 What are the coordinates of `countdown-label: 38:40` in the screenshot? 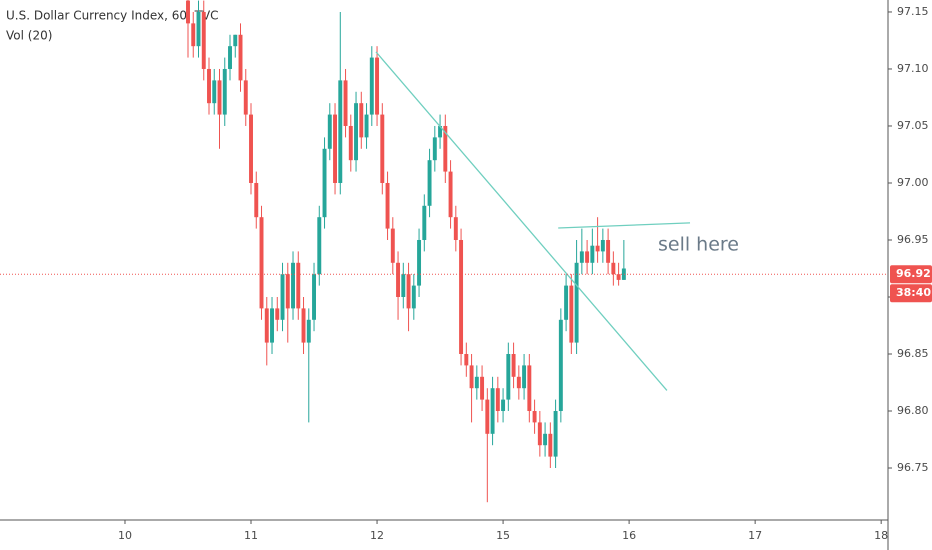 It's located at (913, 292).